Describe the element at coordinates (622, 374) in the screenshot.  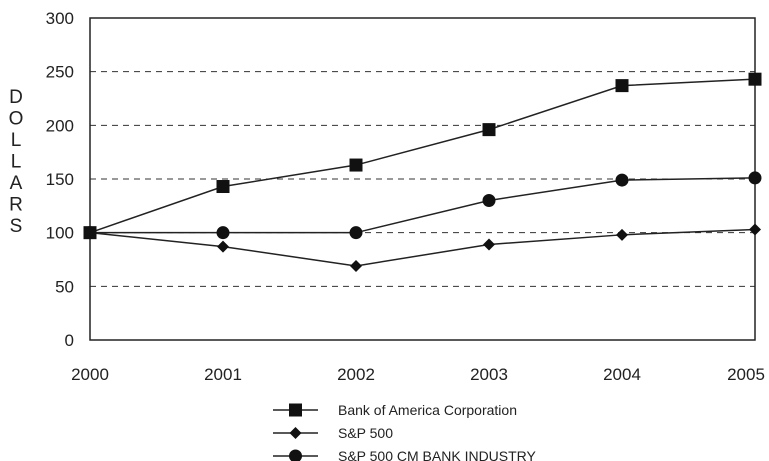
I see `x-tick-label: 2004` at that location.